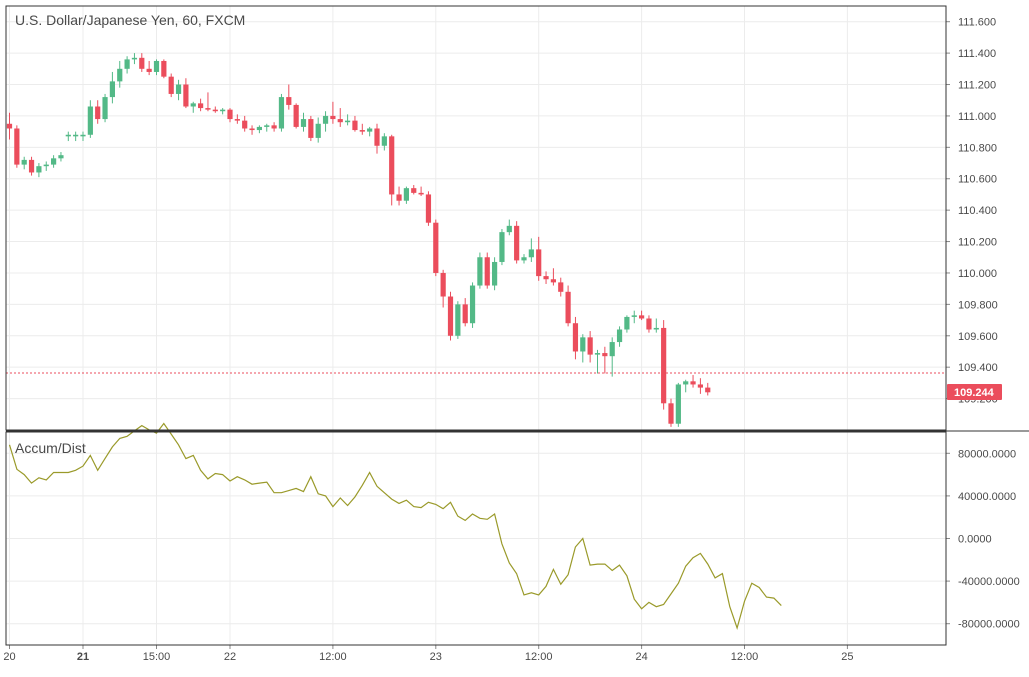  Describe the element at coordinates (977, 180) in the screenshot. I see `price-tick-label: 110.600` at that location.